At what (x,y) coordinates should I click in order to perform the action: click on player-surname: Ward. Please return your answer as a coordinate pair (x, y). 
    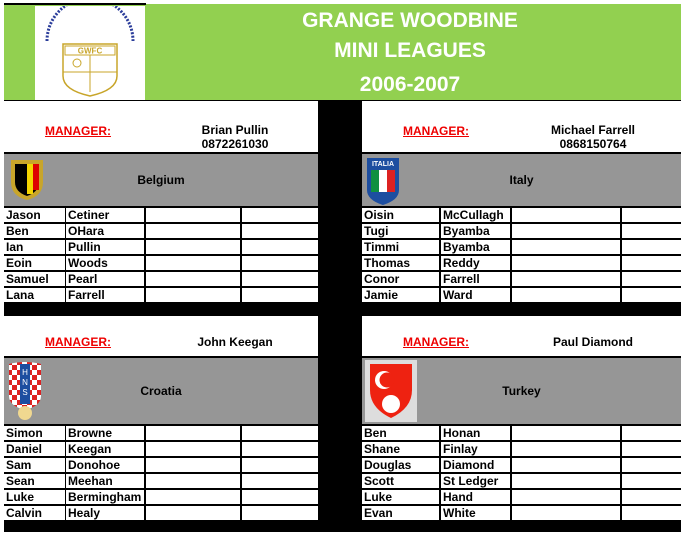
    Looking at the image, I should click on (475, 295).